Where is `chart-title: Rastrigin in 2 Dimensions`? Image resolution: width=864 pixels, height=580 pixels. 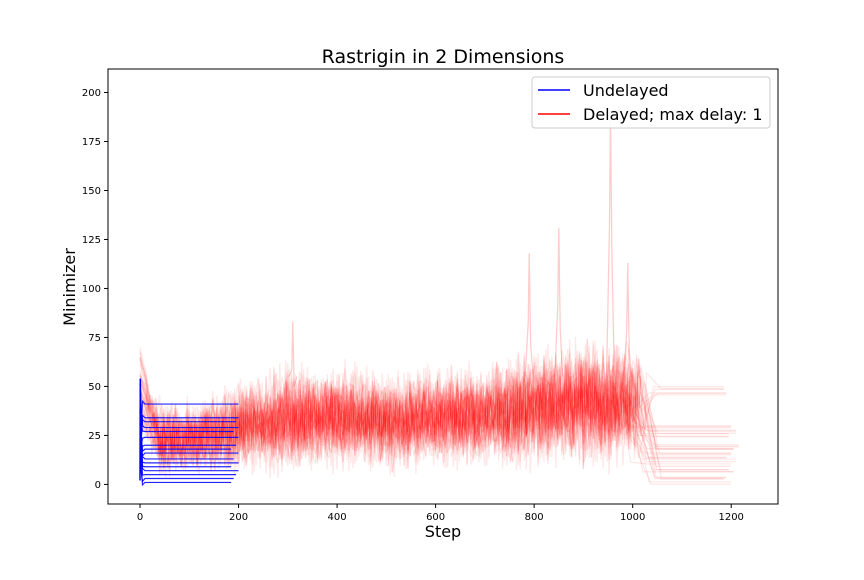
chart-title: Rastrigin in 2 Dimensions is located at coordinates (443, 57).